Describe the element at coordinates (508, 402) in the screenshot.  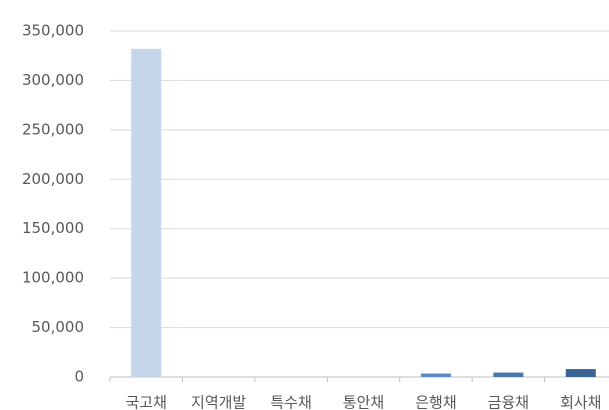
I see `x-tick-label: 금융채` at that location.